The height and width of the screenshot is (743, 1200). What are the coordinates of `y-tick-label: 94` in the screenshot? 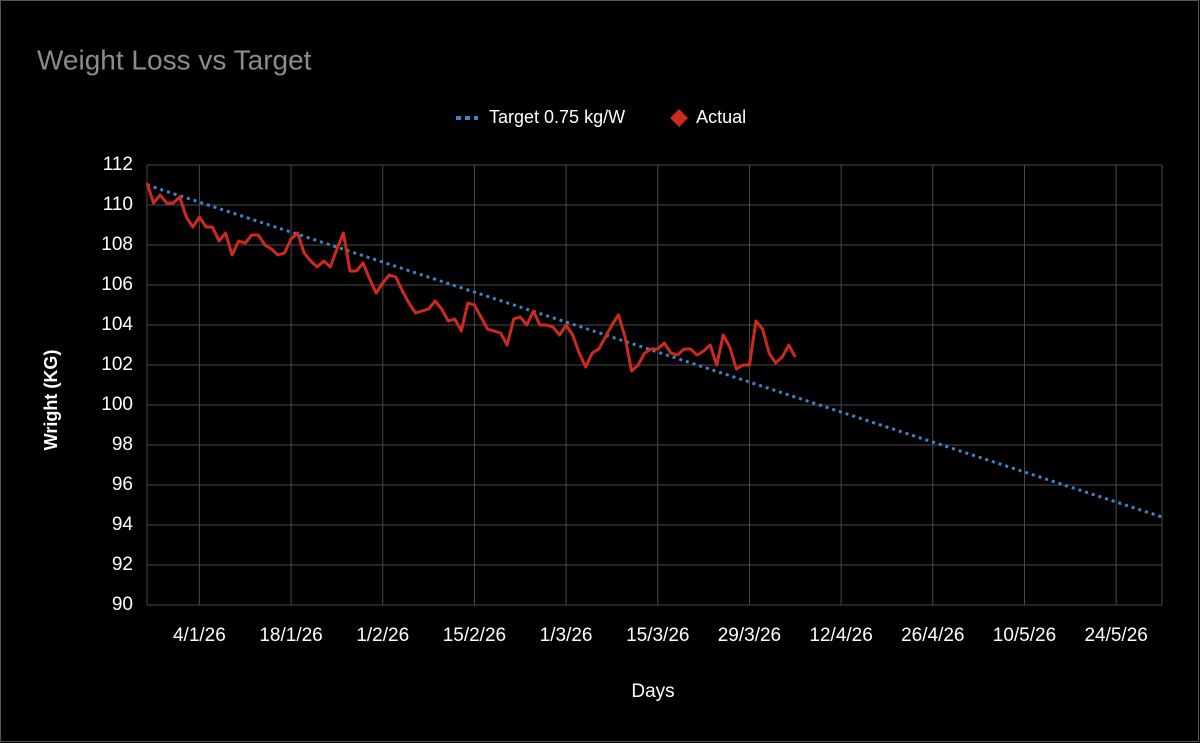 It's located at (123, 524).